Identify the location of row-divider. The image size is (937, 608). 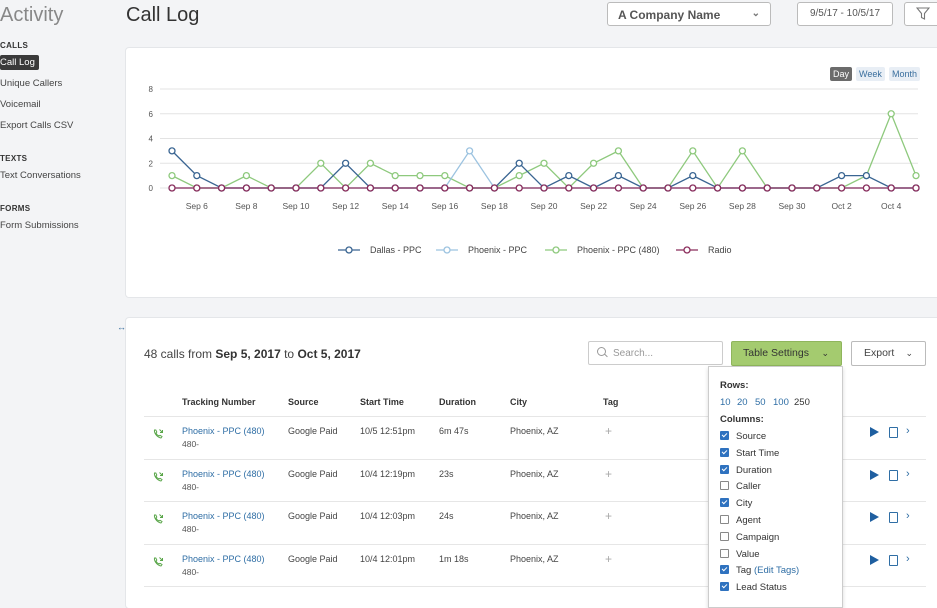
(535, 501).